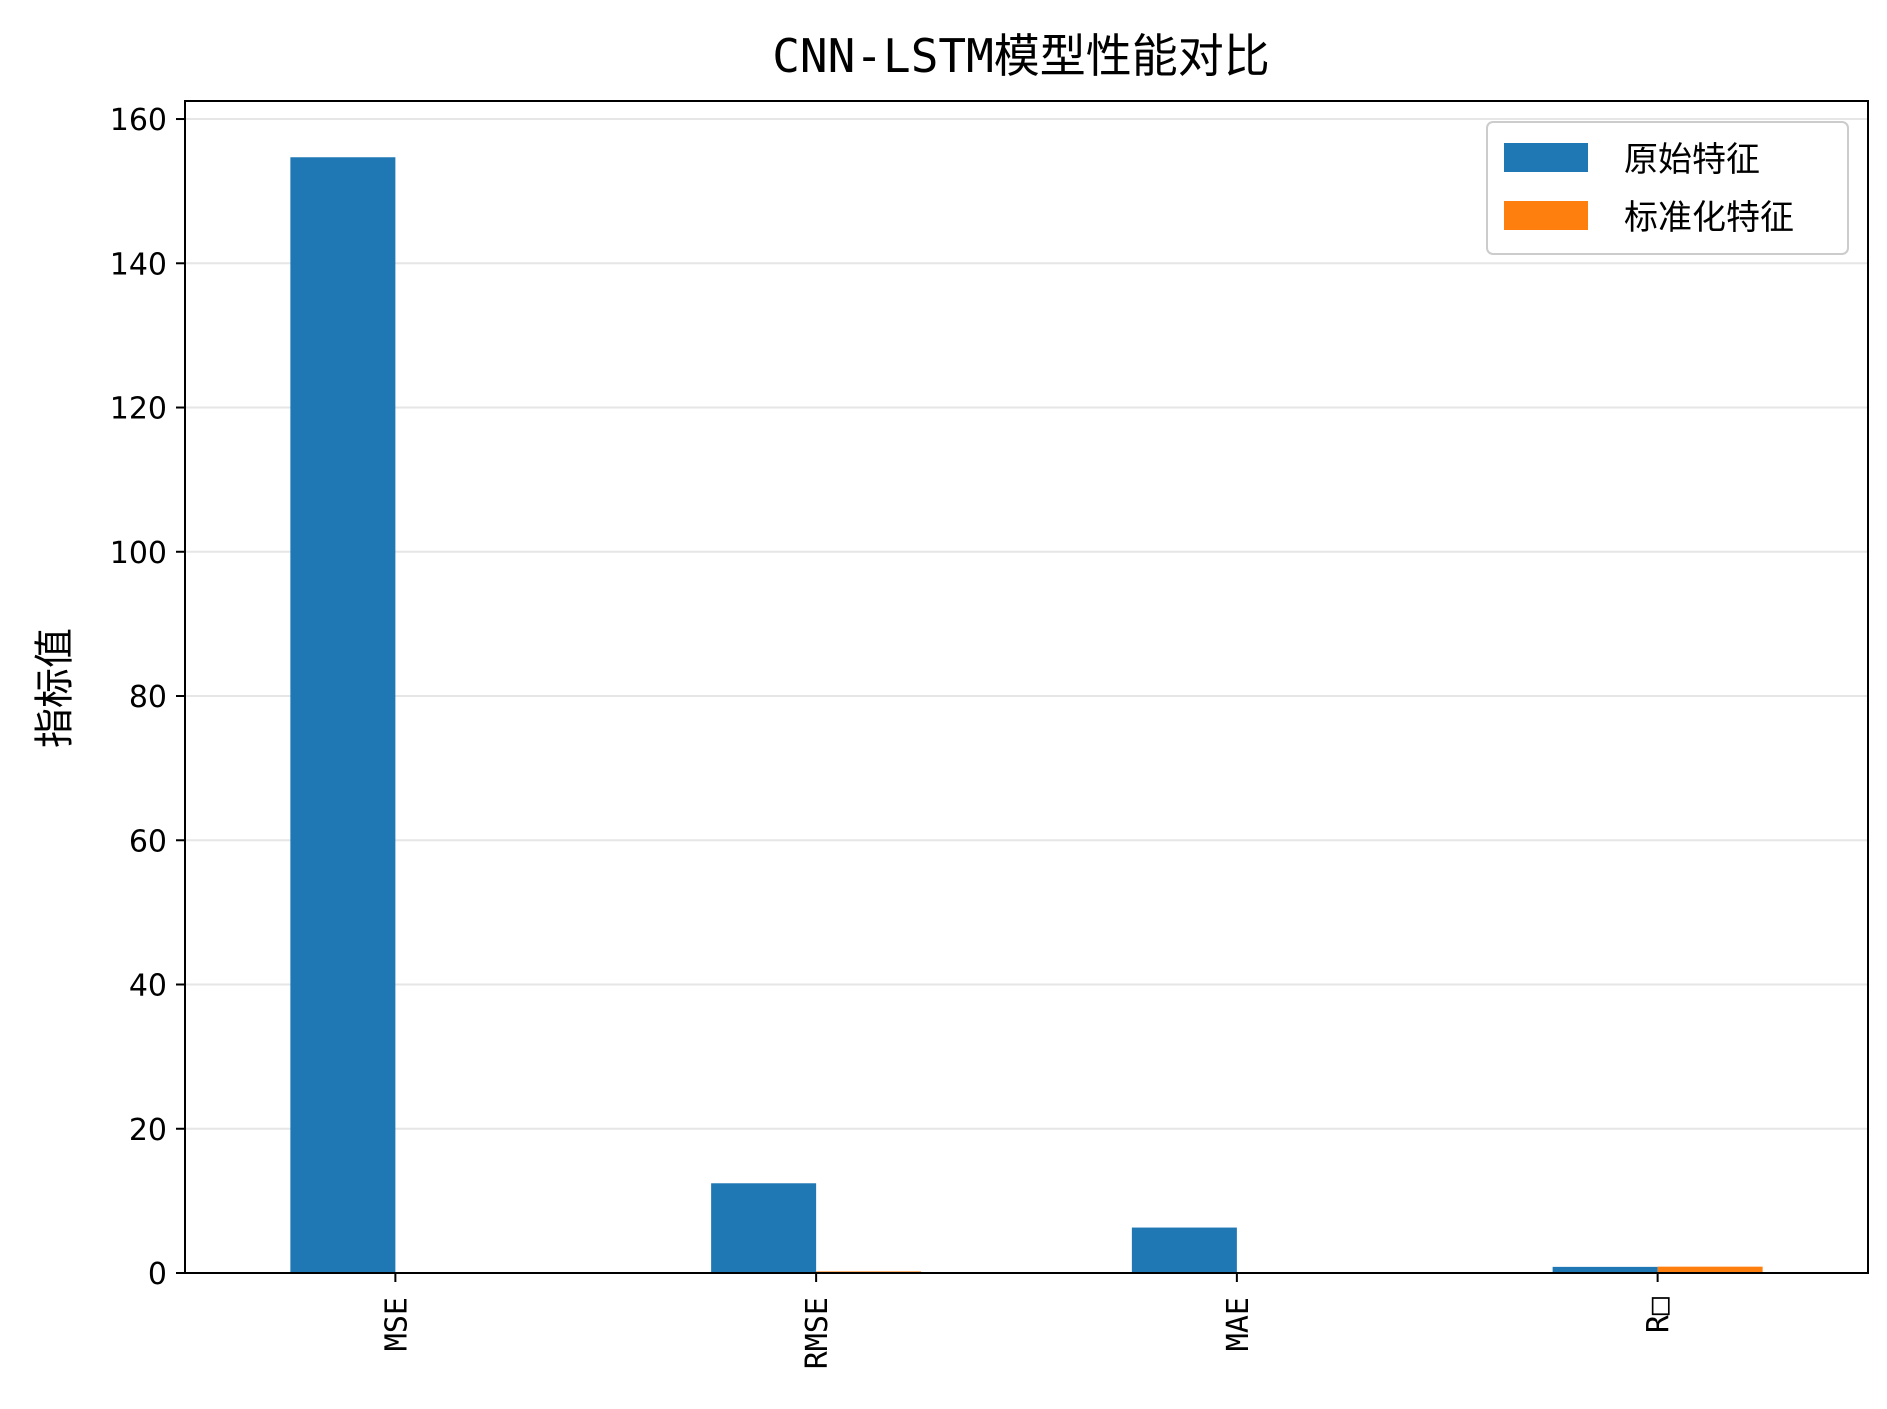 The image size is (1887, 1409). What do you see at coordinates (148, 697) in the screenshot?
I see `y-tick-label: 80` at bounding box center [148, 697].